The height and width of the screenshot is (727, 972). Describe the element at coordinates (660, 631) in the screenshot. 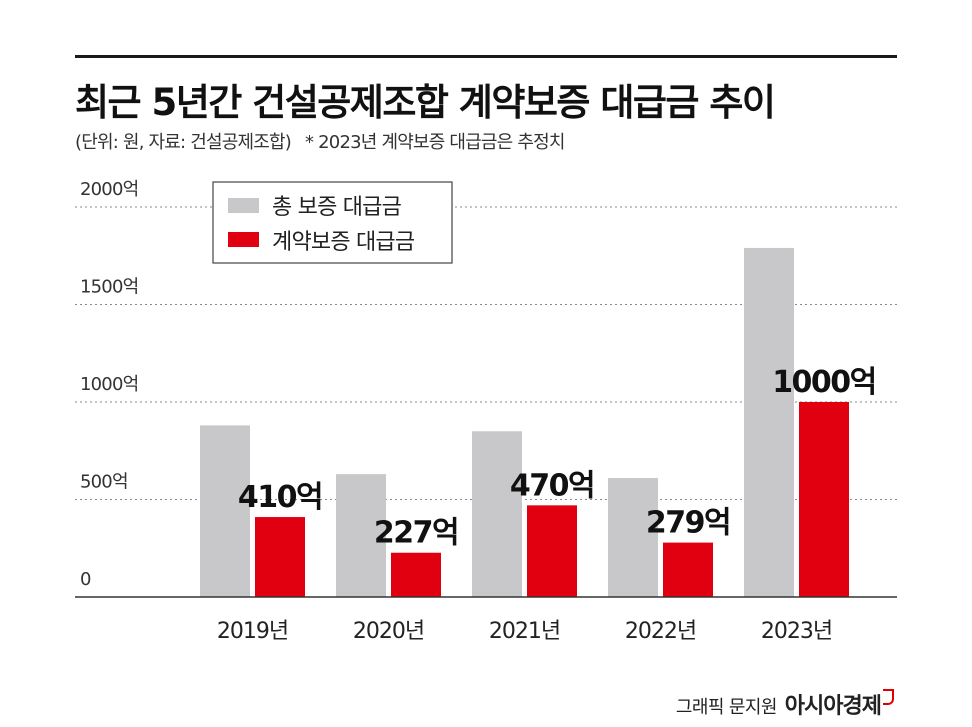

I see `x-category-label: 2022년` at that location.